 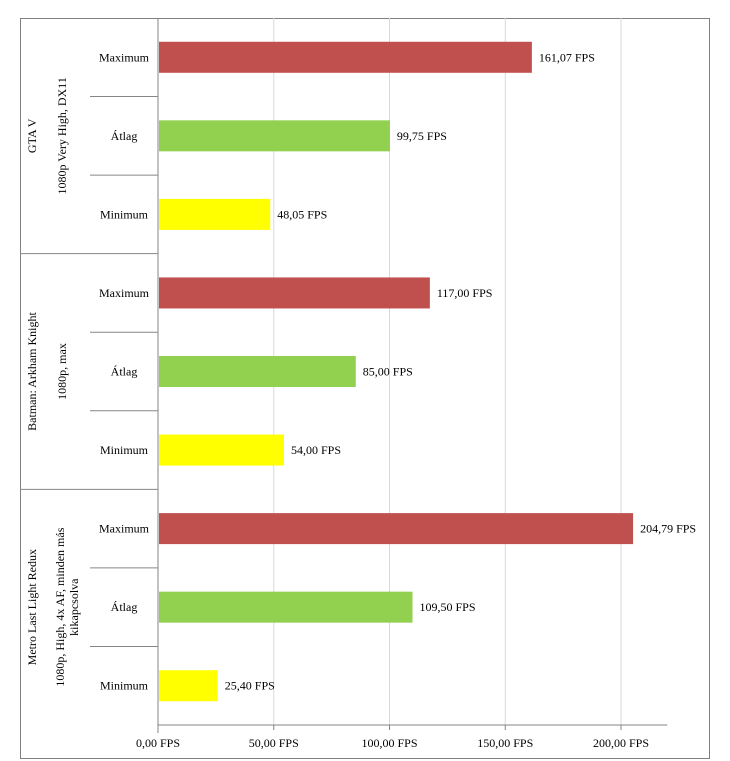 What do you see at coordinates (32, 607) in the screenshot?
I see `group-name-label-2: Metro Last Light Redux` at bounding box center [32, 607].